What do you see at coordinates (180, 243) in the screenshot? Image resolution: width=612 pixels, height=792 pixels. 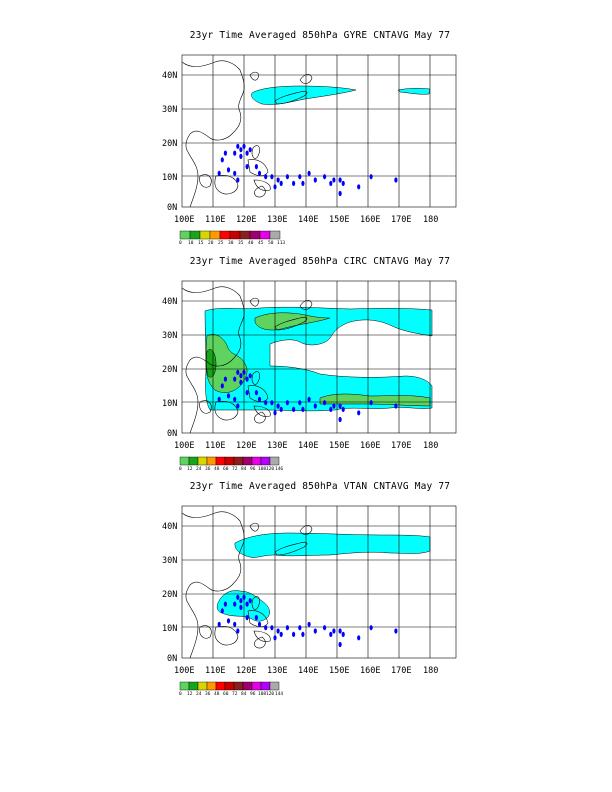 I see `legend-label: 0` at bounding box center [180, 243].